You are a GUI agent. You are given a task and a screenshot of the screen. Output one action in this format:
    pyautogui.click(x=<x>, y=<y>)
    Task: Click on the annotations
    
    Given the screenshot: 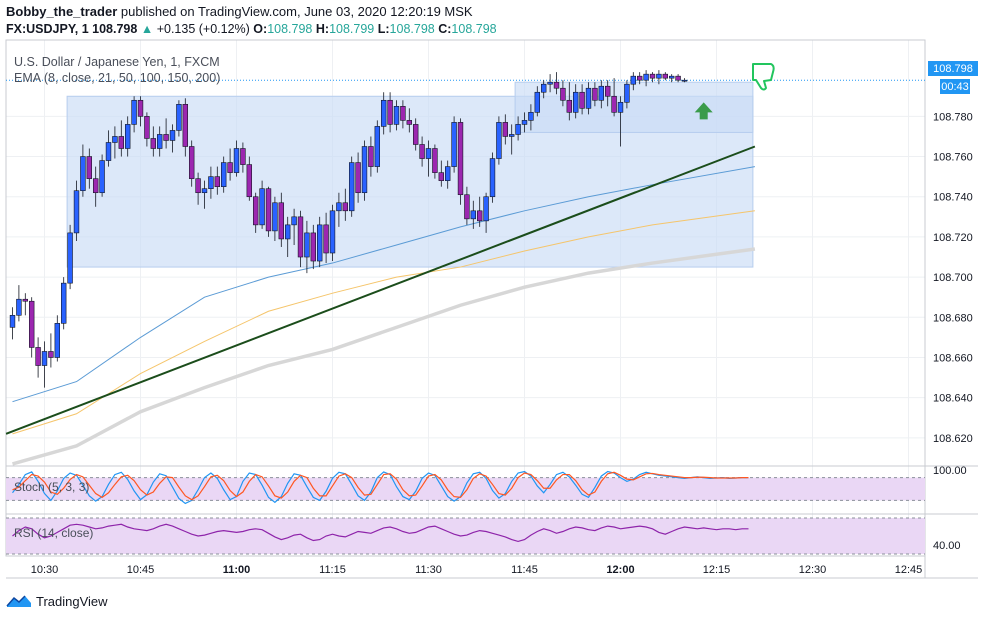 What is the action you would take?
    pyautogui.click(x=734, y=91)
    